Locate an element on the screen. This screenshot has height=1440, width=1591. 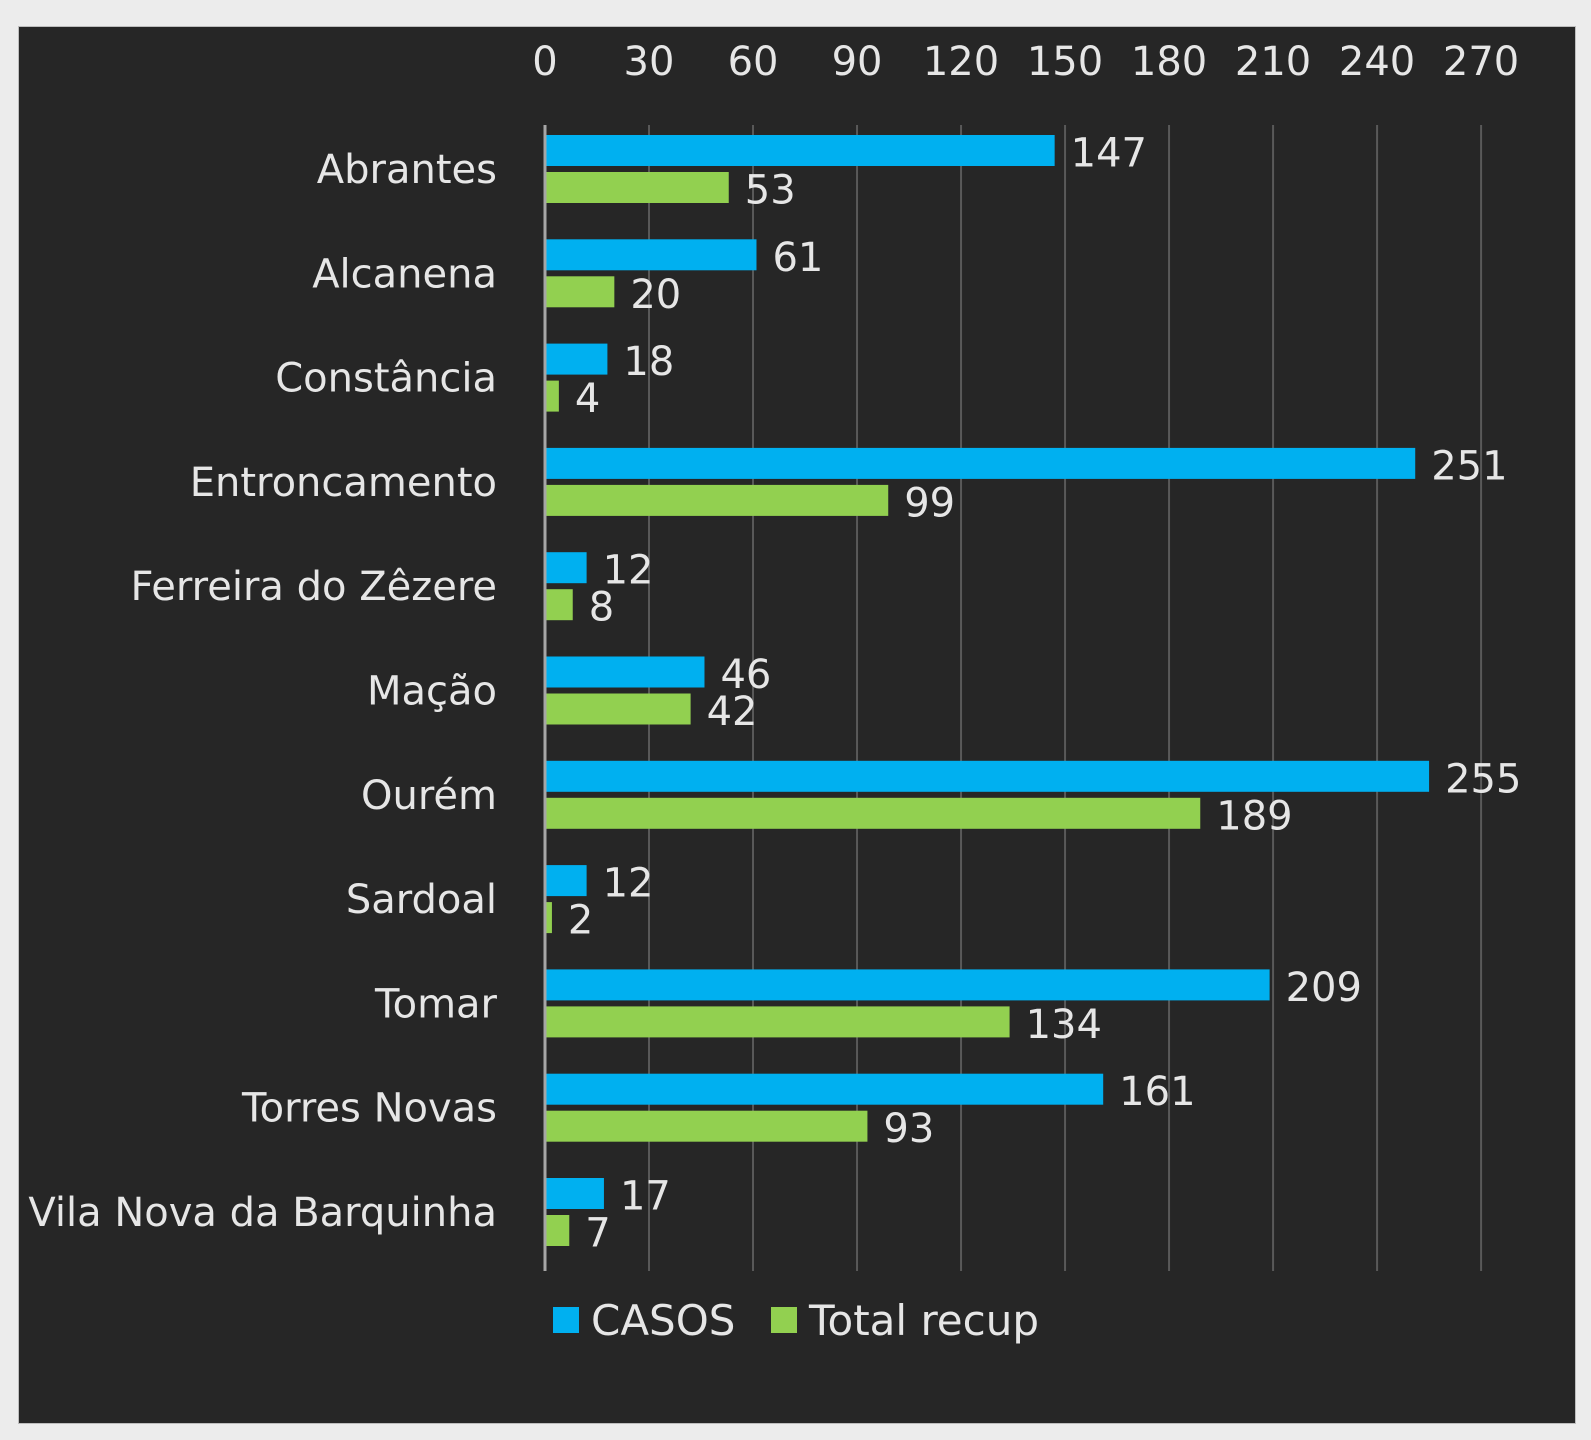
category-label: Sardoal is located at coordinates (421, 900).